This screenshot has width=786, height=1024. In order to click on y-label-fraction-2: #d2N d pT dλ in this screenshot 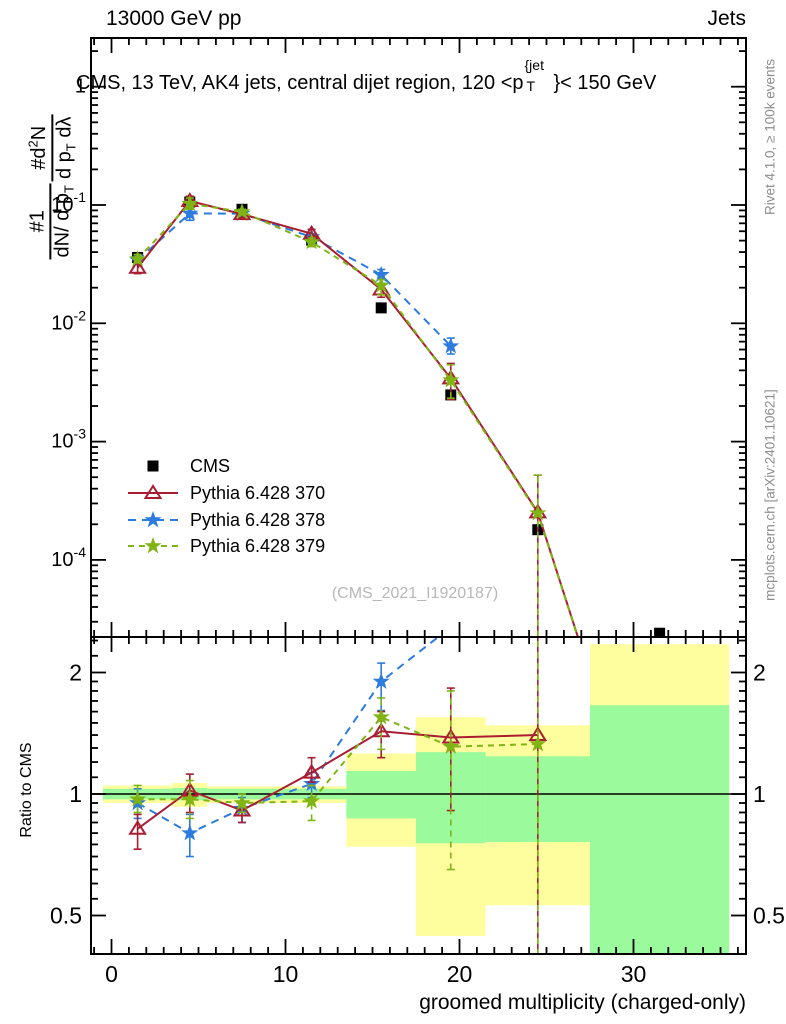, I will do `click(52, 148)`.